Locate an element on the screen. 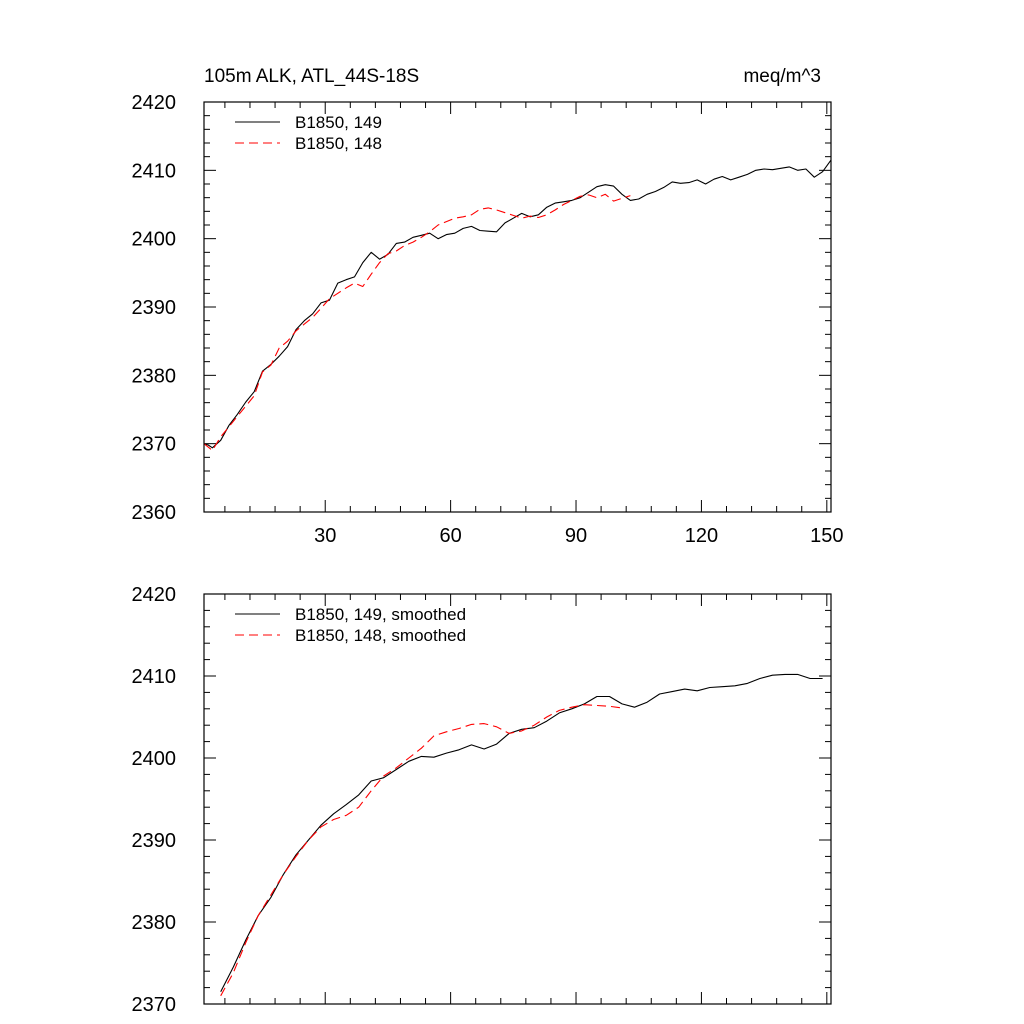 The image size is (1024, 1024). top-legend: B1850, 149 B1850, 148 is located at coordinates (308, 133).